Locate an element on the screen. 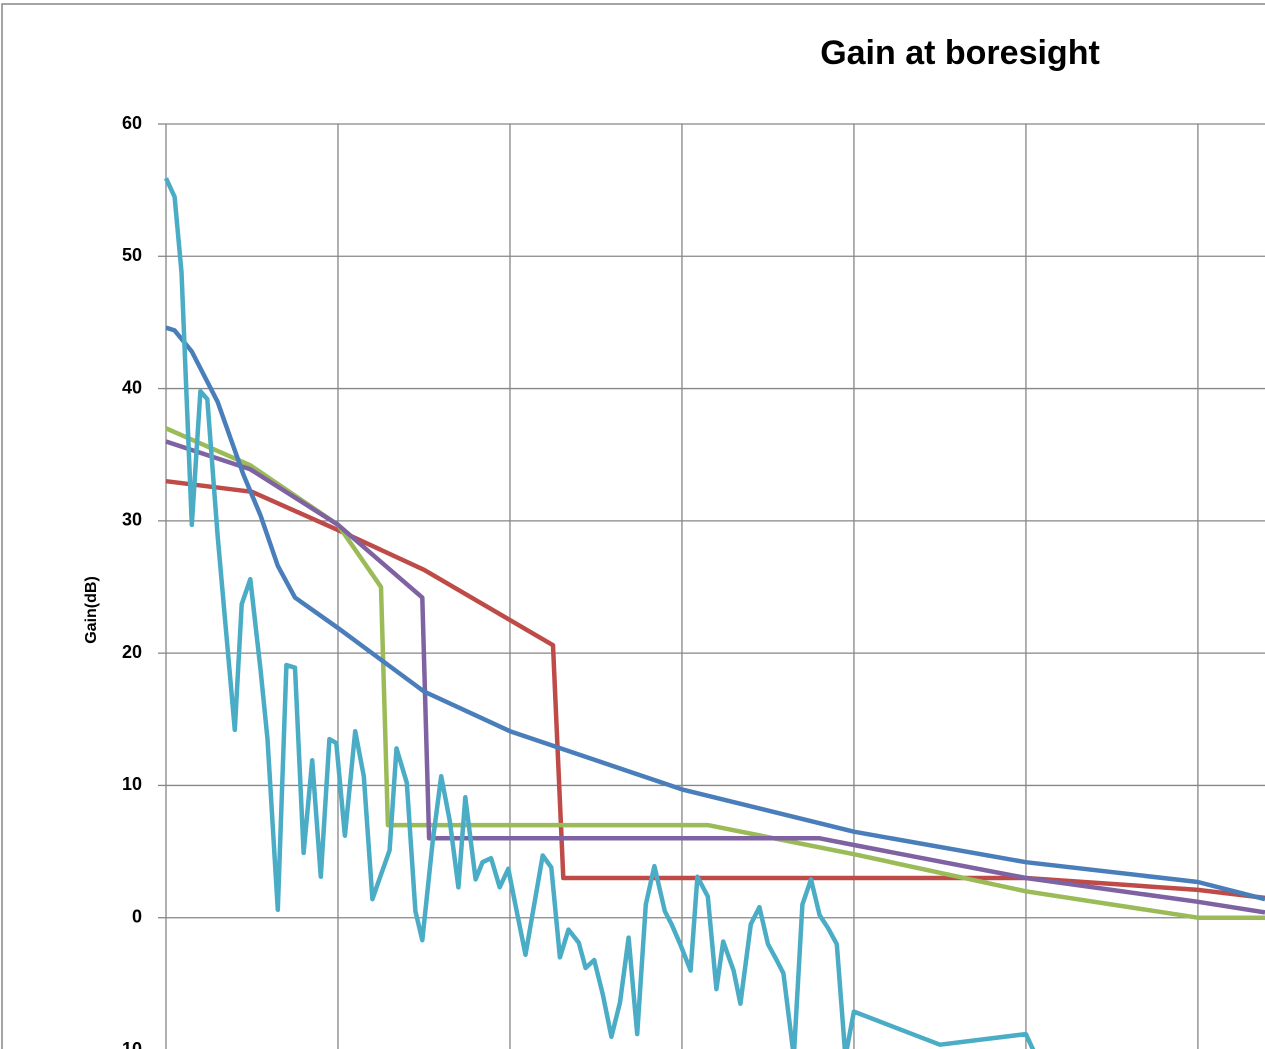  y-tick-label: 30 is located at coordinates (132, 520).